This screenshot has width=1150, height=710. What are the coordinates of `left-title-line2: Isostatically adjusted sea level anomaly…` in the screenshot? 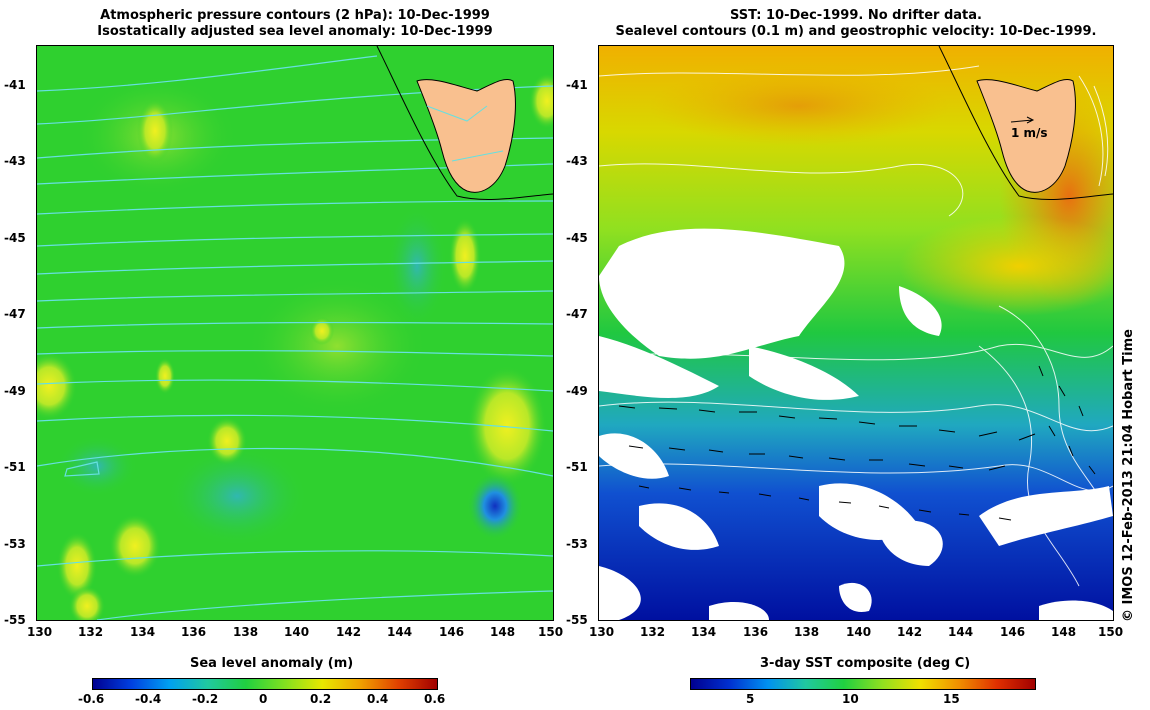 It's located at (295, 31).